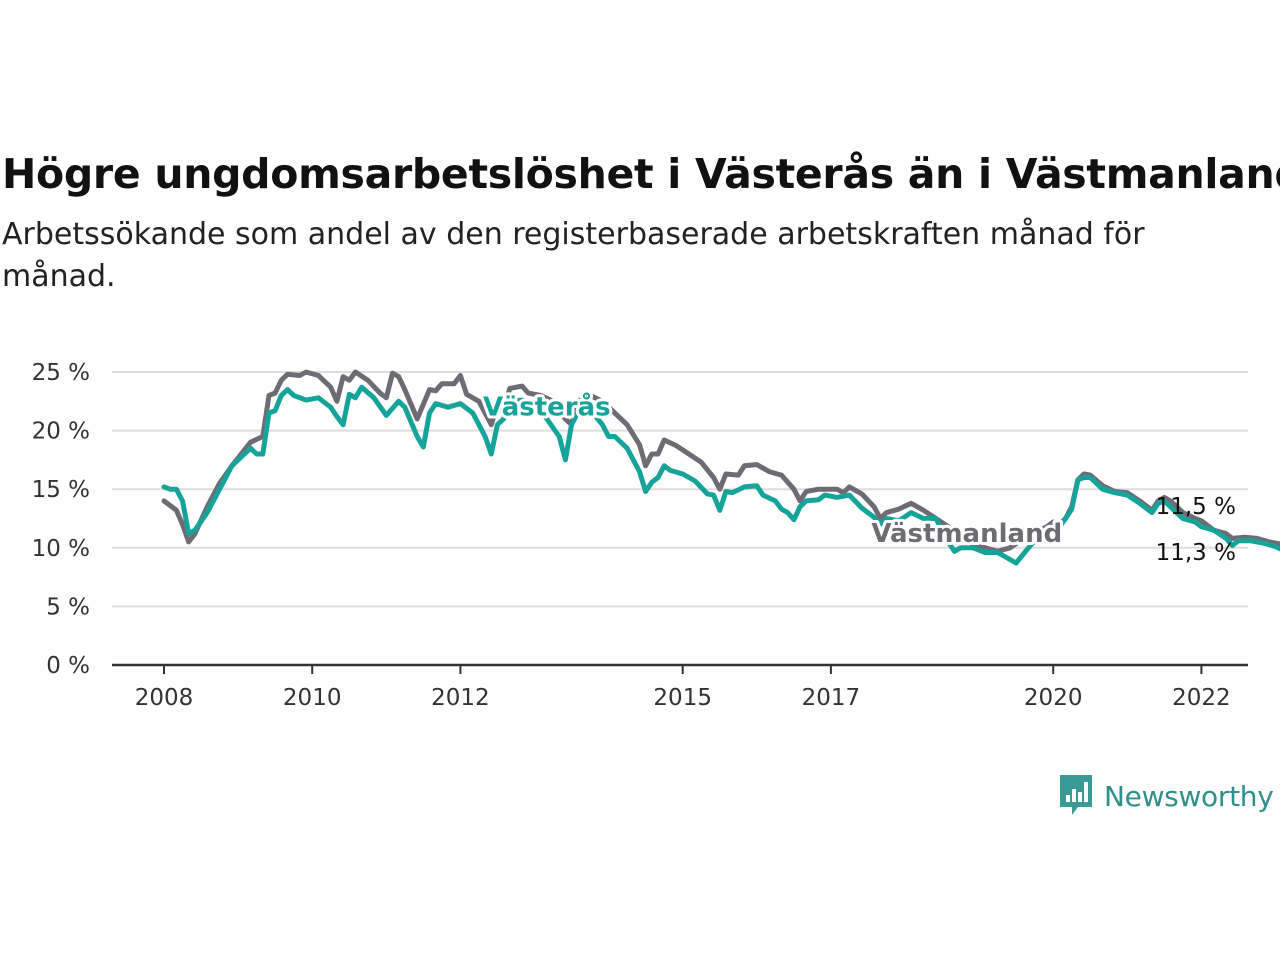 The width and height of the screenshot is (1280, 960). Describe the element at coordinates (966, 534) in the screenshot. I see `series-label-vastmanland: Västmanland` at that location.